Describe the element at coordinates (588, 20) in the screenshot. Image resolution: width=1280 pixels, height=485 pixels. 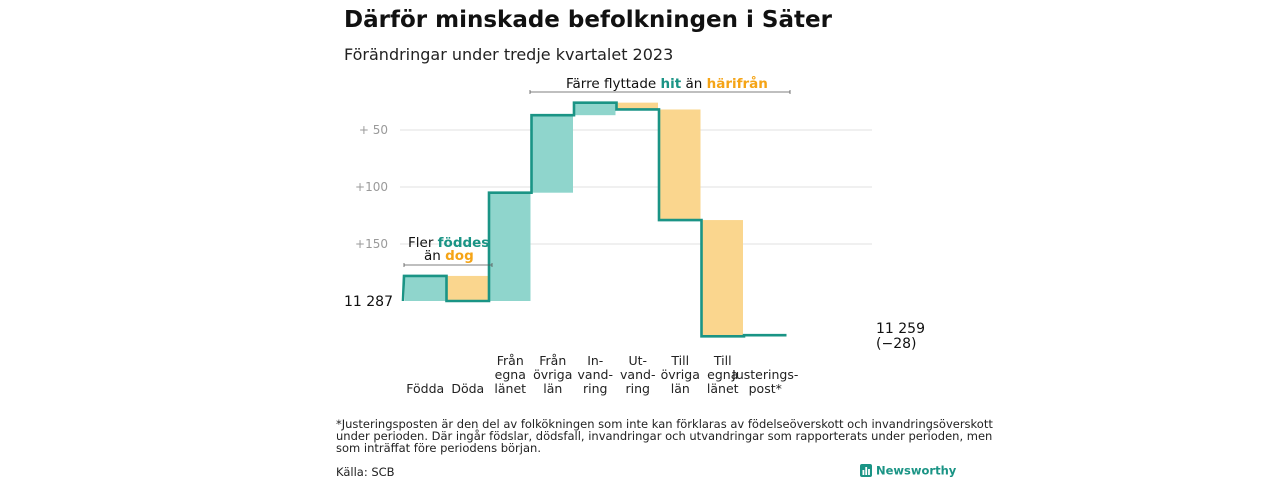
I see `chart-title: Därför minskade befolkningen i Säter` at that location.